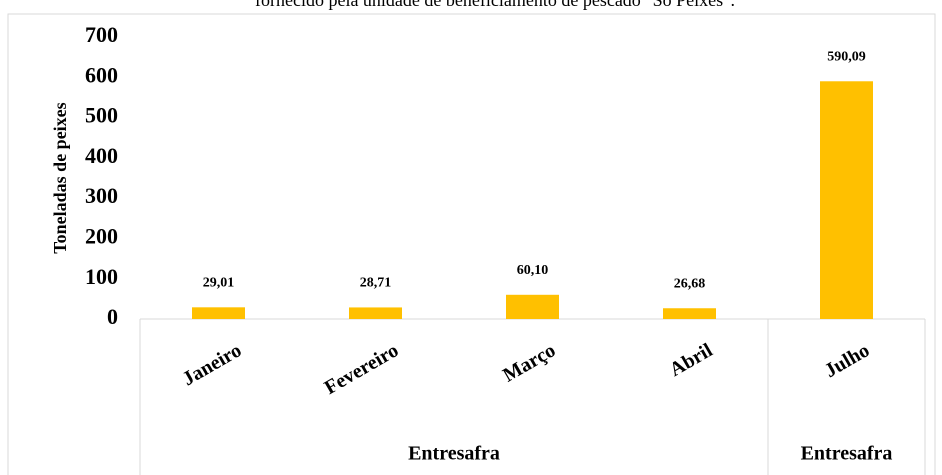 This screenshot has width=942, height=475. What do you see at coordinates (60, 177) in the screenshot?
I see `y-axis-label: Toneladas de peixes` at bounding box center [60, 177].